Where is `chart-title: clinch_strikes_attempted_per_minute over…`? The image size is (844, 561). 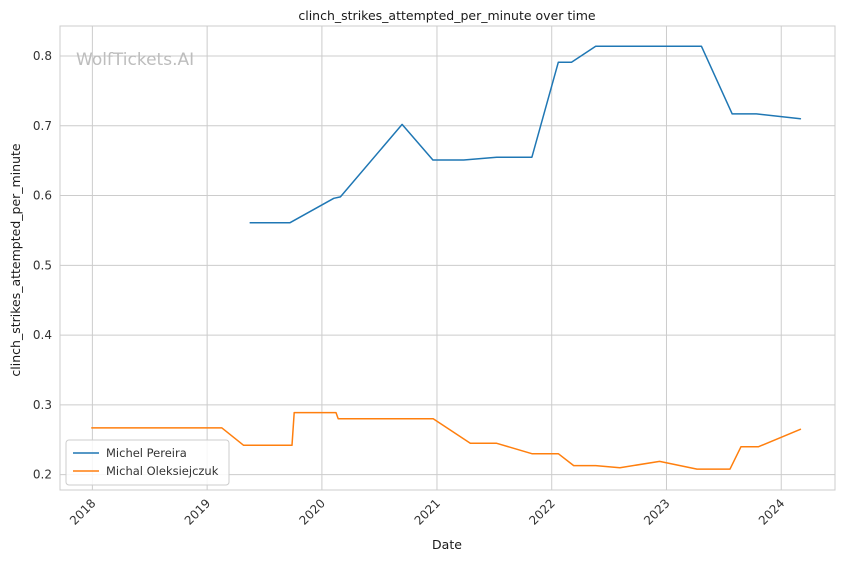
chart-title: clinch_strikes_attempted_per_minute over… is located at coordinates (447, 15).